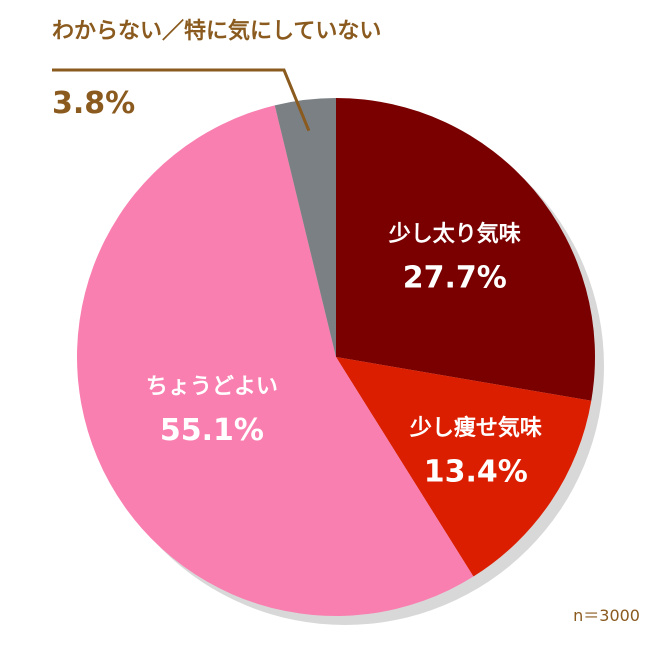 This screenshot has height=646, width=670. Describe the element at coordinates (476, 471) in the screenshot. I see `slice-value-2: 13.4%` at that location.